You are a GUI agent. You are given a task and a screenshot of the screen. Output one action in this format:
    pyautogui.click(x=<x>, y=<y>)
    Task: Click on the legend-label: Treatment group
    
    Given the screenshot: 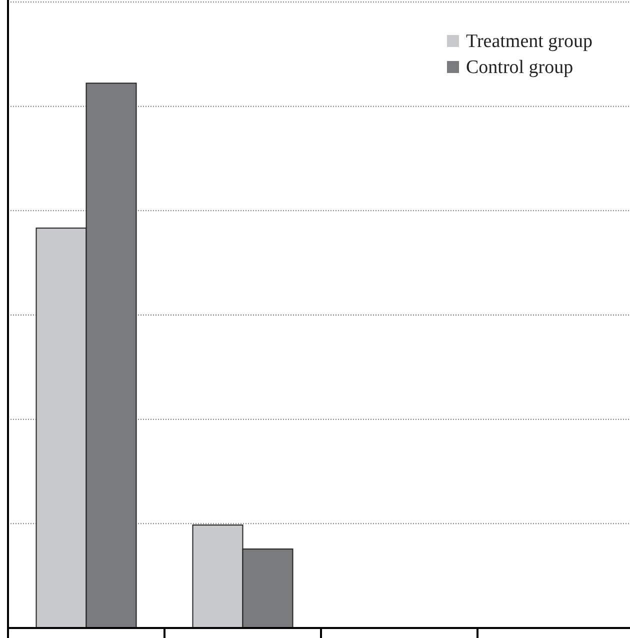 What is the action you would take?
    pyautogui.click(x=529, y=41)
    